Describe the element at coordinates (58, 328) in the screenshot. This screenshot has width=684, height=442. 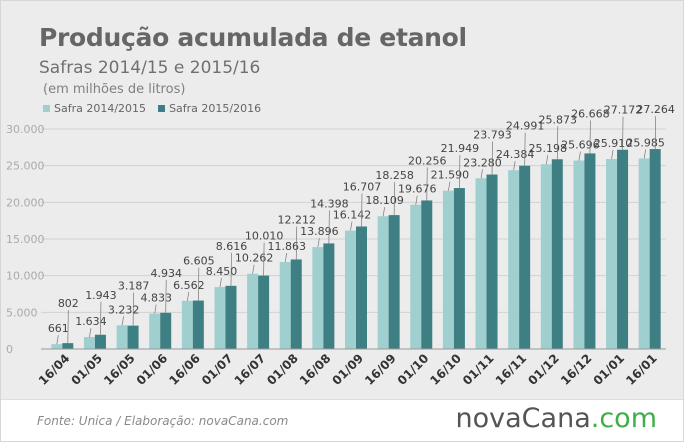
I see `data-label: 661` at that location.